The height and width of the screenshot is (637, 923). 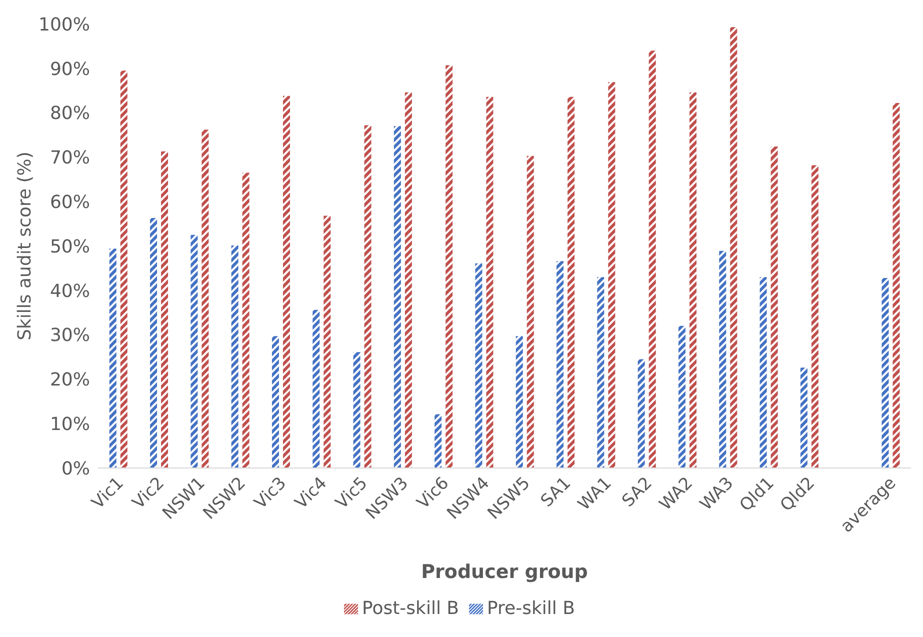 I want to click on y-tick-label: 20%, so click(x=70, y=380).